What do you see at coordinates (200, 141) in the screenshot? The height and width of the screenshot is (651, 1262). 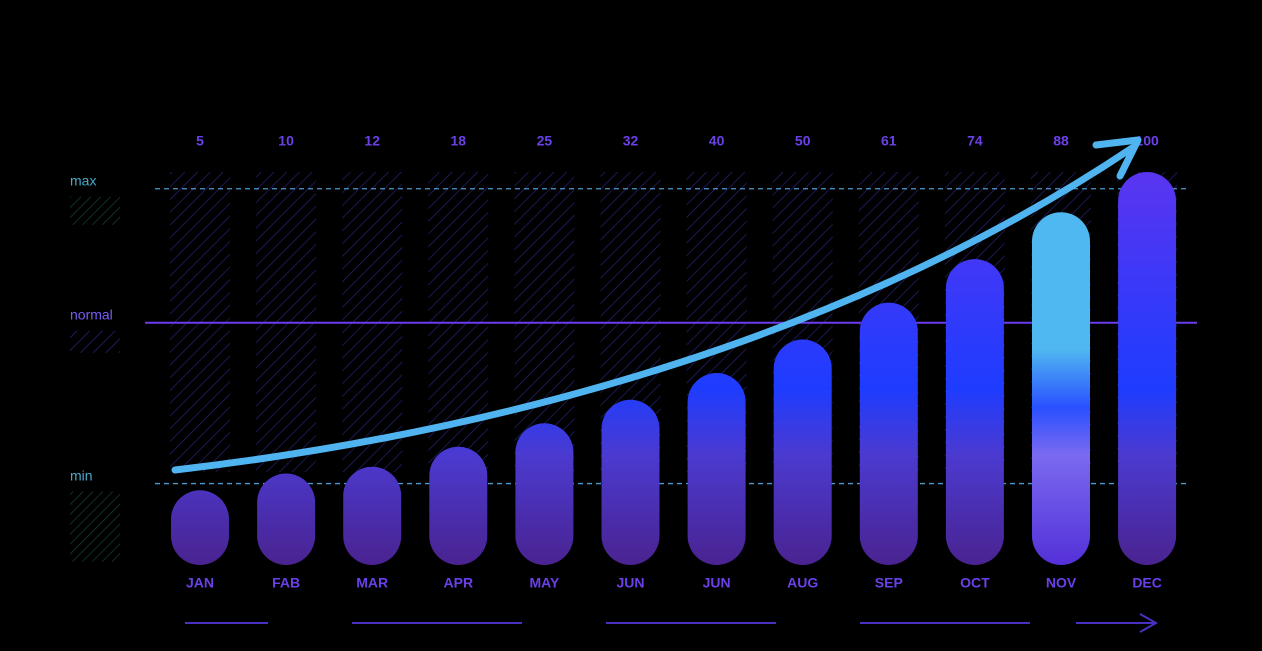 I see `value-label: 5` at bounding box center [200, 141].